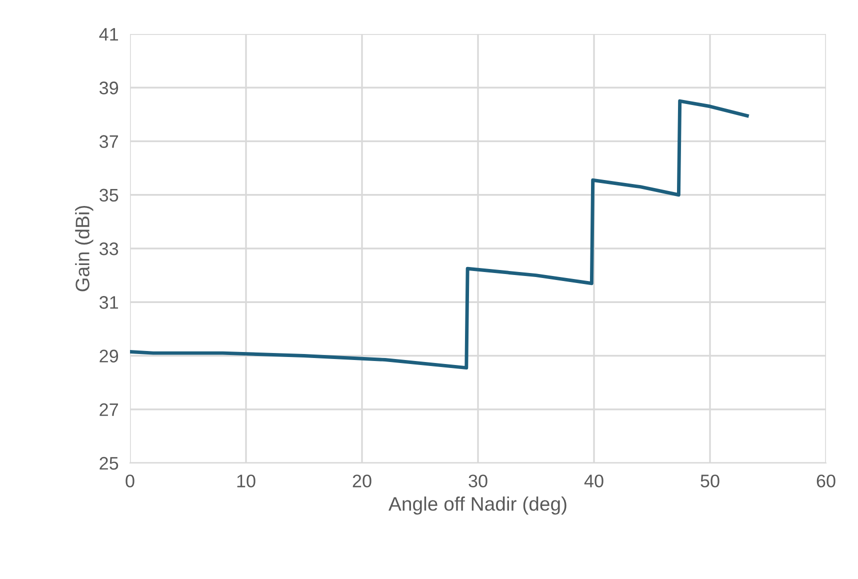 This screenshot has width=858, height=579. What do you see at coordinates (108, 249) in the screenshot?
I see `y-tick-label: 33` at bounding box center [108, 249].